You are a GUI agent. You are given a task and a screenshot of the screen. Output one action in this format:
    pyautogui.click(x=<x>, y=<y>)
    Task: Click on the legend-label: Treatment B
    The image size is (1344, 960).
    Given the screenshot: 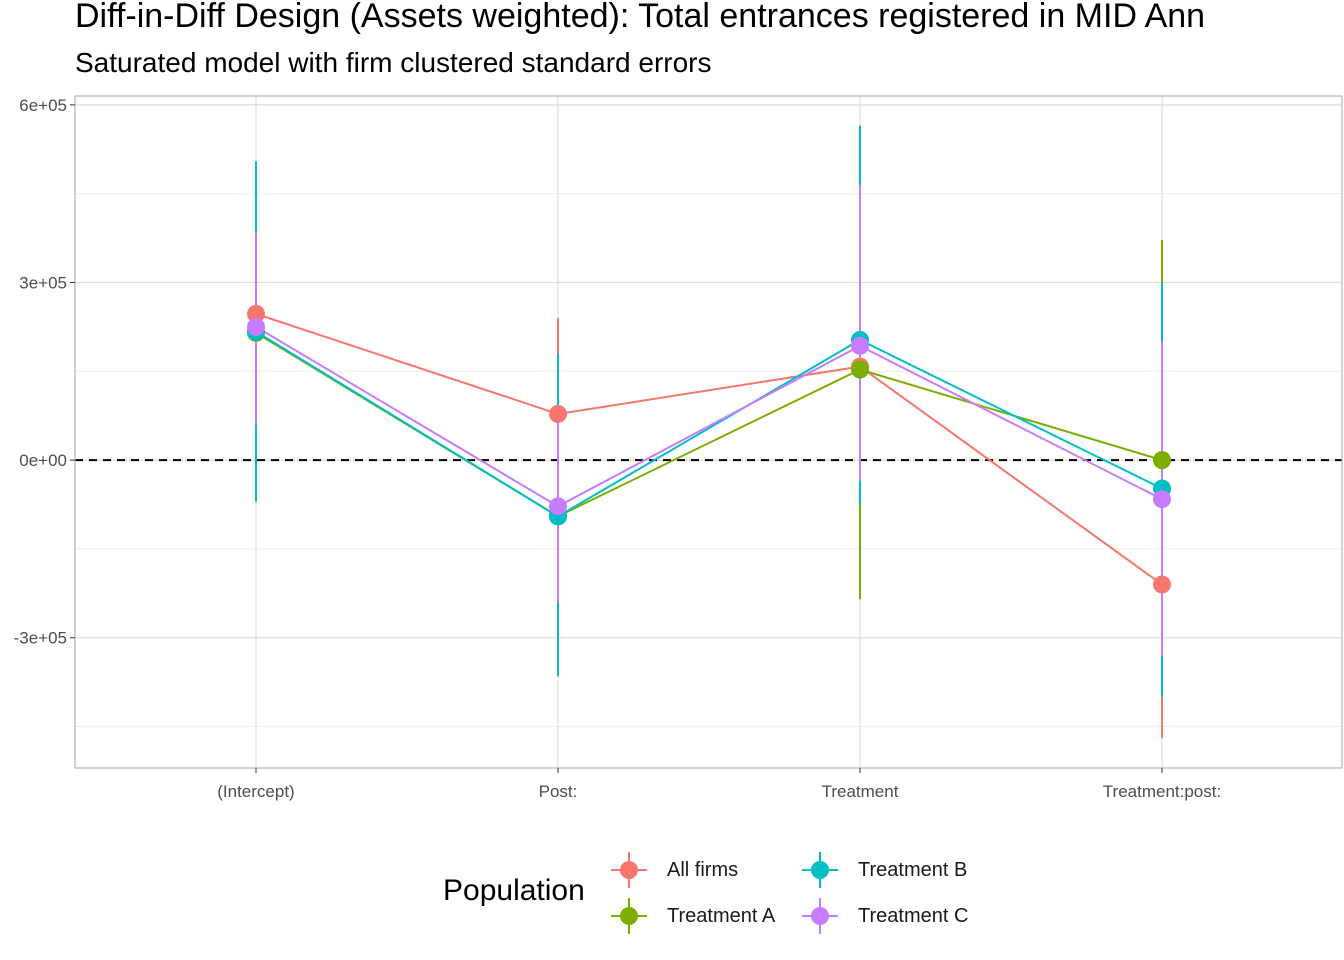 What is the action you would take?
    pyautogui.click(x=913, y=869)
    